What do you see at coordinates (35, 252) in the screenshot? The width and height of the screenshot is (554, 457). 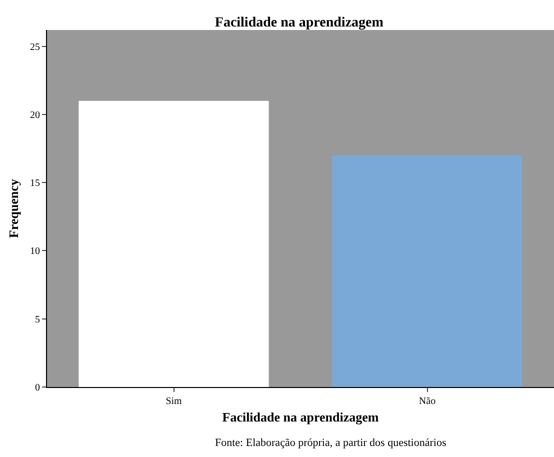 I see `y-tick-label: 10` at bounding box center [35, 252].